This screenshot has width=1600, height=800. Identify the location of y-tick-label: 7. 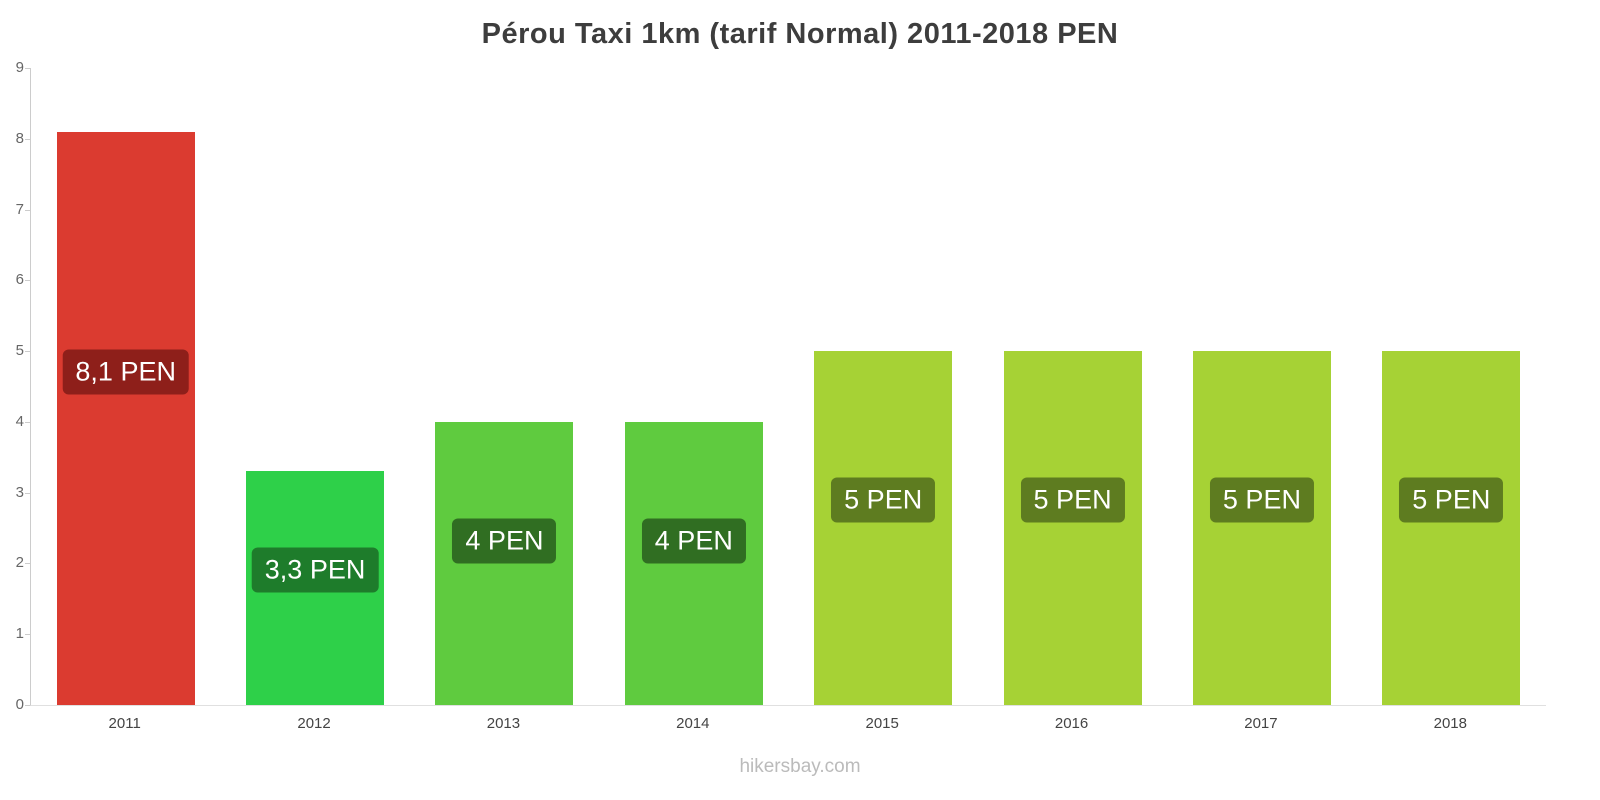
(19, 209).